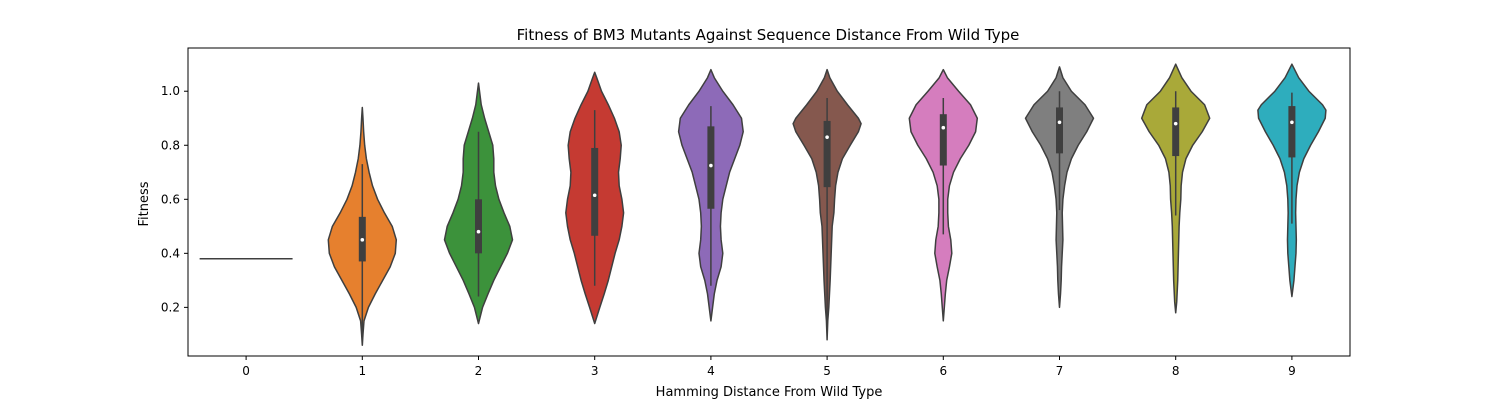 The image size is (1500, 400). What do you see at coordinates (144, 203) in the screenshot?
I see `y-axis-label: Fitness` at bounding box center [144, 203].